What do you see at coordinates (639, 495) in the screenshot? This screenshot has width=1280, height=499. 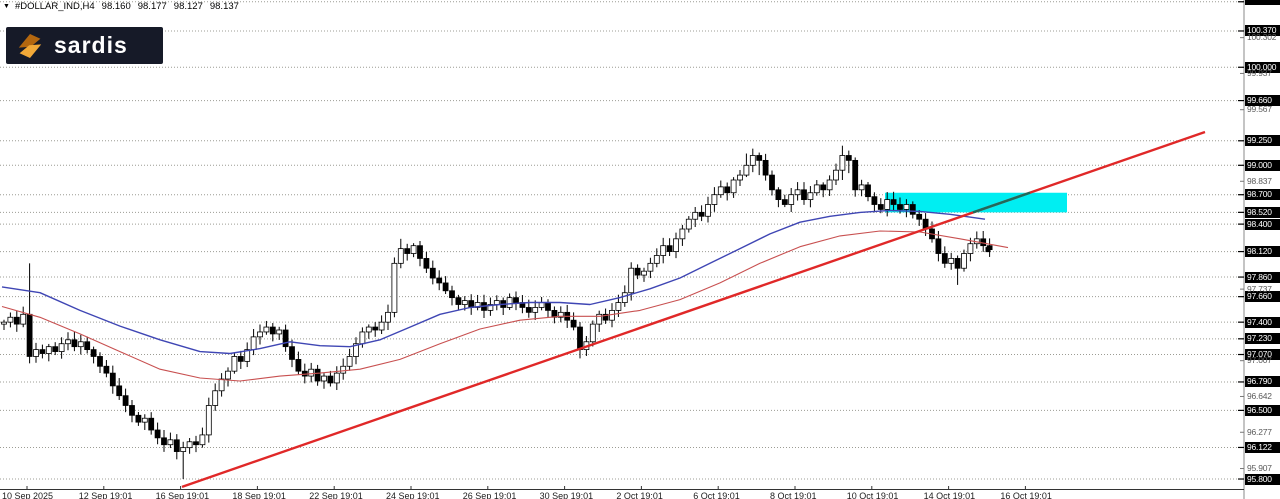 I see `time-label: 2 Oct 19:01` at bounding box center [639, 495].